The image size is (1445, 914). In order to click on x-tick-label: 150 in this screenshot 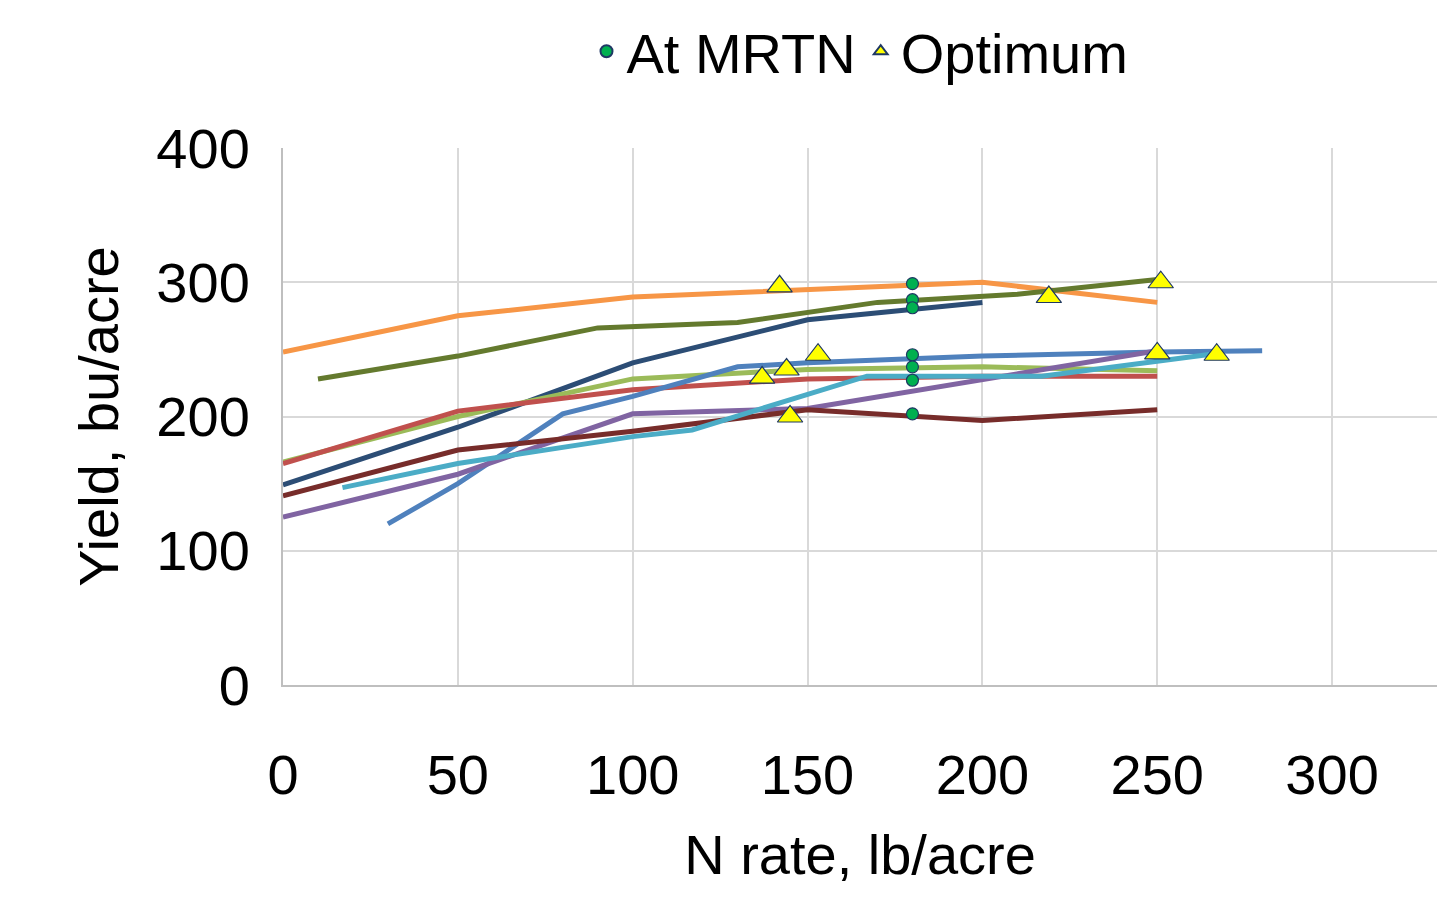, I will do `click(807, 775)`.